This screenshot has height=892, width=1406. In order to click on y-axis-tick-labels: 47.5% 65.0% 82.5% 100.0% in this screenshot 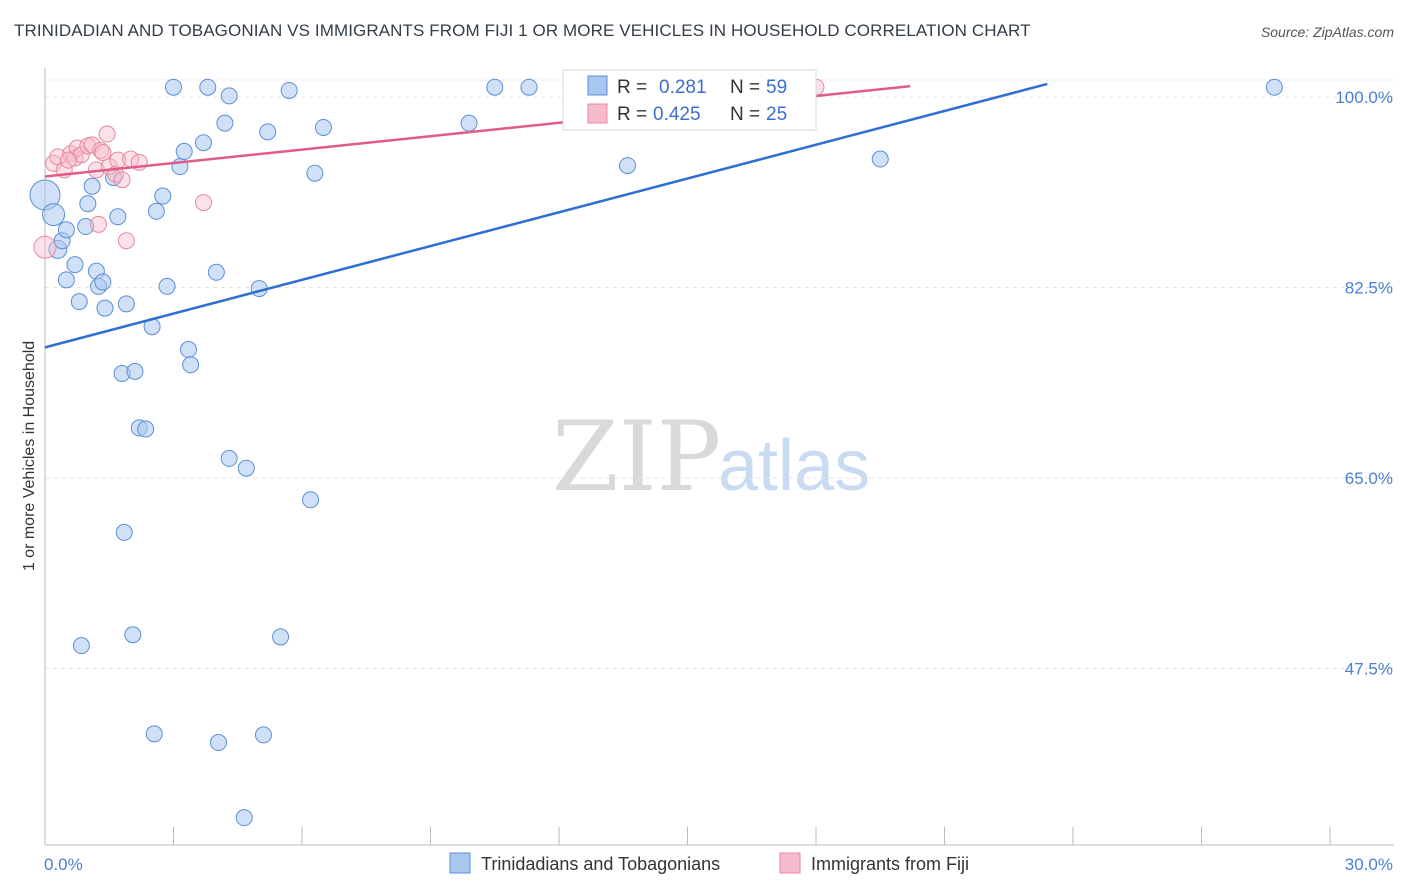, I will do `click(1364, 383)`.